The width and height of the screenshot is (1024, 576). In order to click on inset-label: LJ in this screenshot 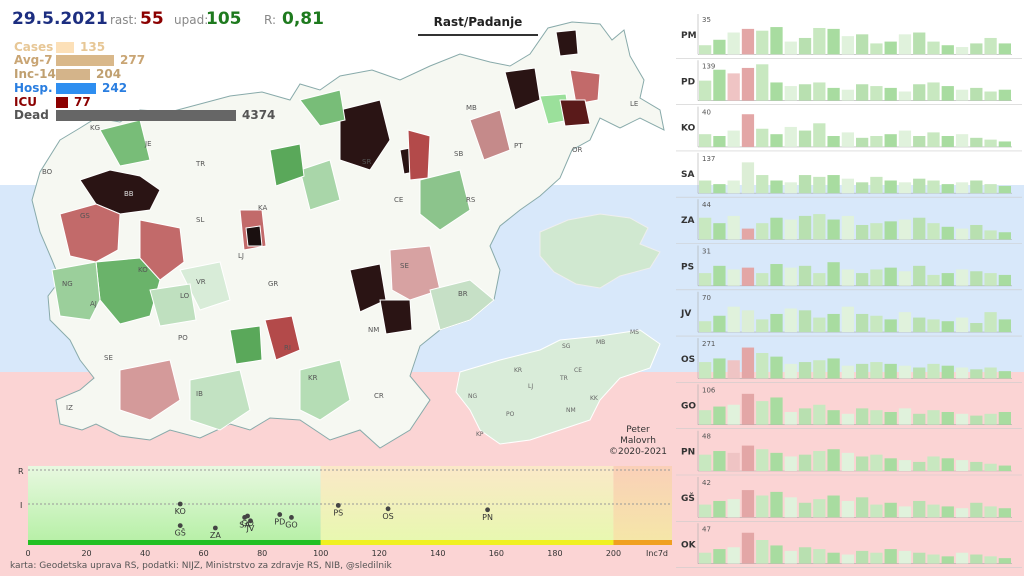, I will do `click(530, 386)`.